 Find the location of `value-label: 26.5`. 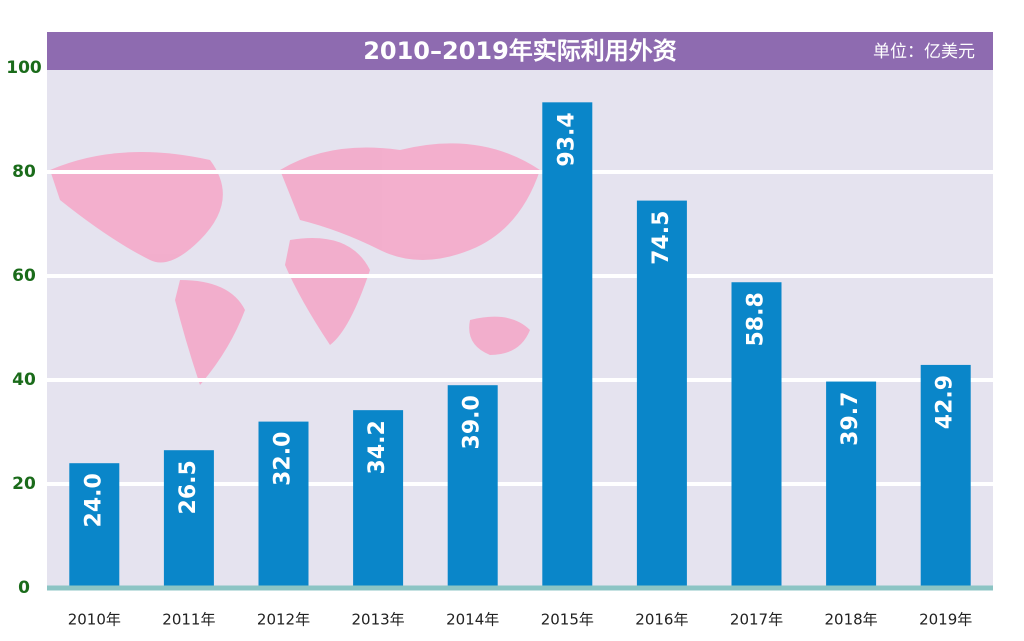

value-label: 26.5 is located at coordinates (188, 487).